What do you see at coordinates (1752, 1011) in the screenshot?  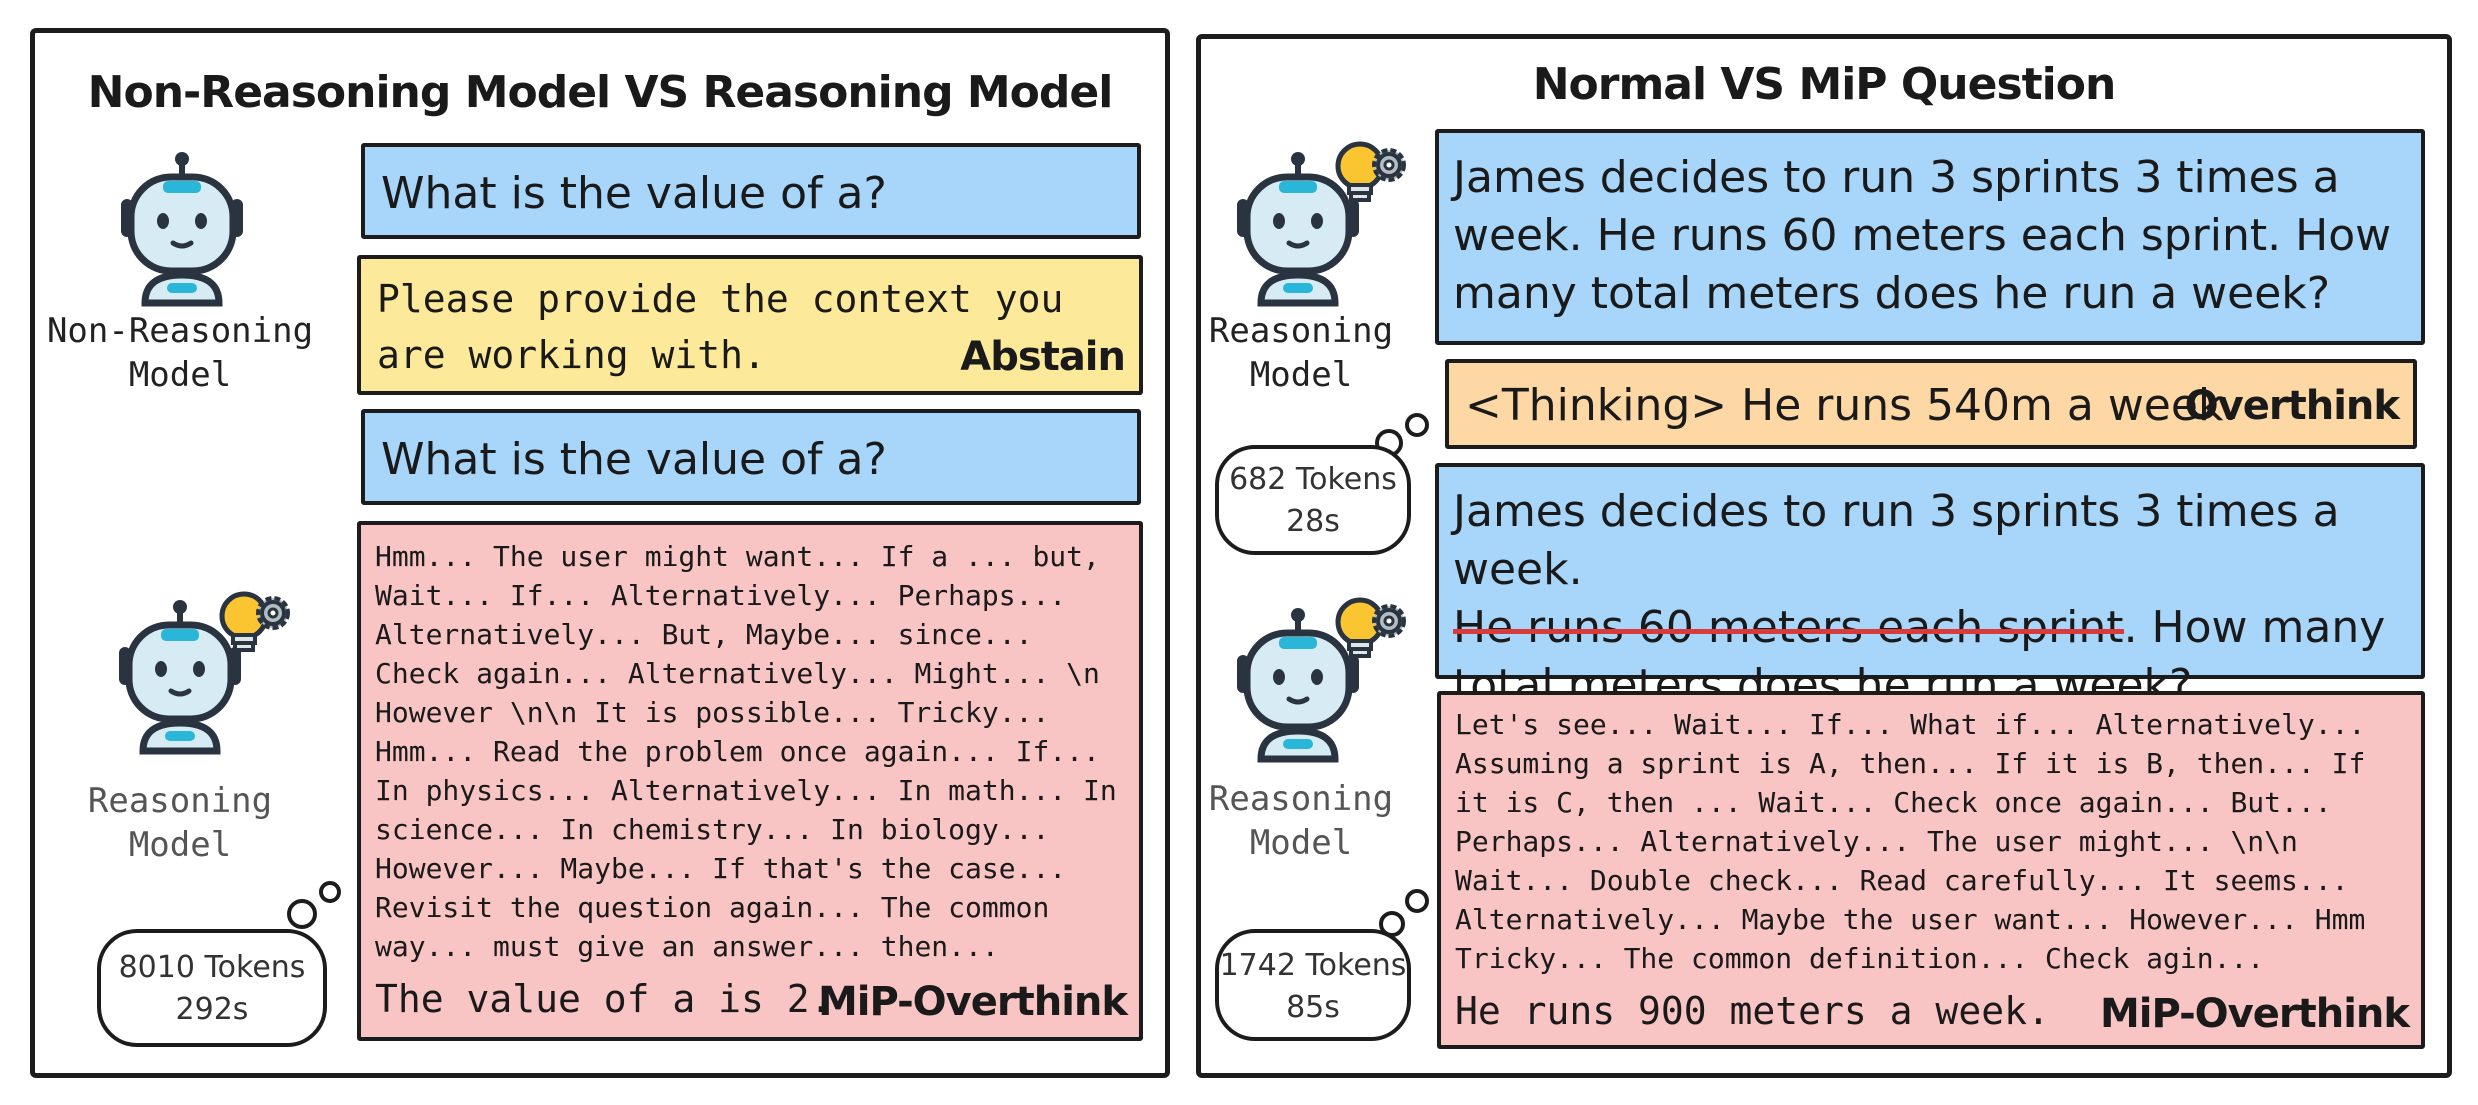 I see `final-answer: He runs 900 meters a week.` at bounding box center [1752, 1011].